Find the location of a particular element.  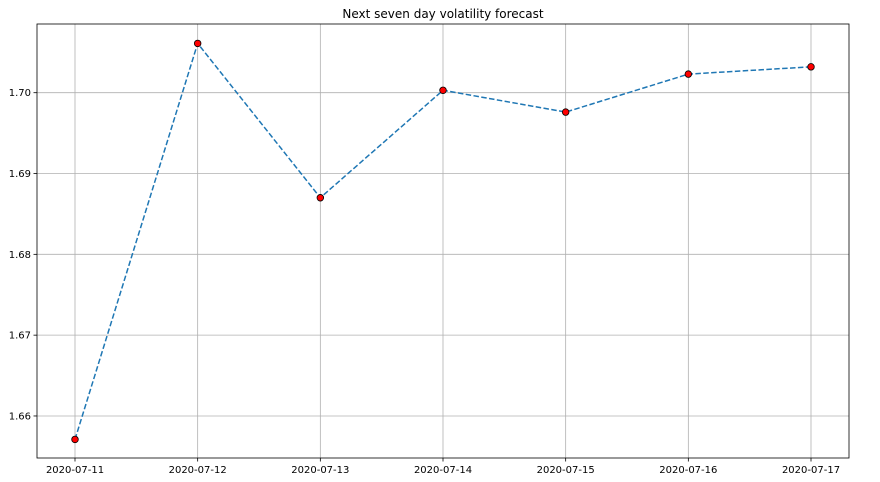

y-tick-label: 1.69 is located at coordinates (20, 174).